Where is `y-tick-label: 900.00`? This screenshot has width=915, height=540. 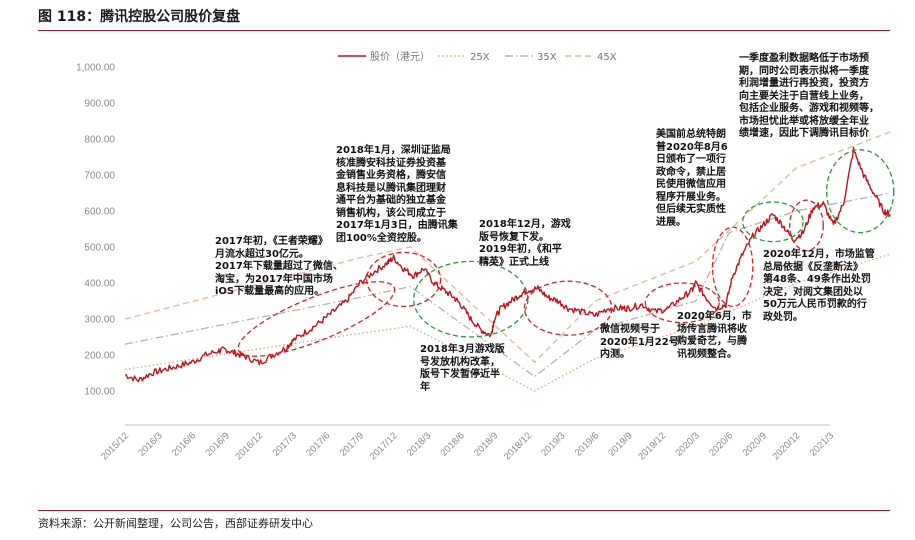 y-tick-label: 900.00 is located at coordinates (99, 104).